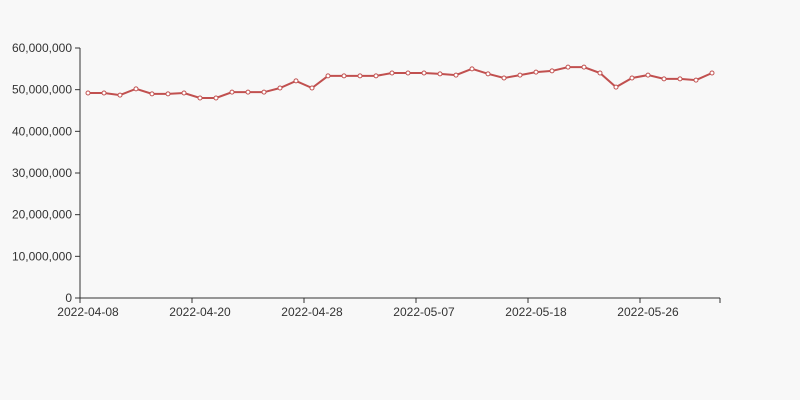 The width and height of the screenshot is (800, 400). What do you see at coordinates (88, 312) in the screenshot?
I see `x-tick-label: 2022-04-08` at bounding box center [88, 312].